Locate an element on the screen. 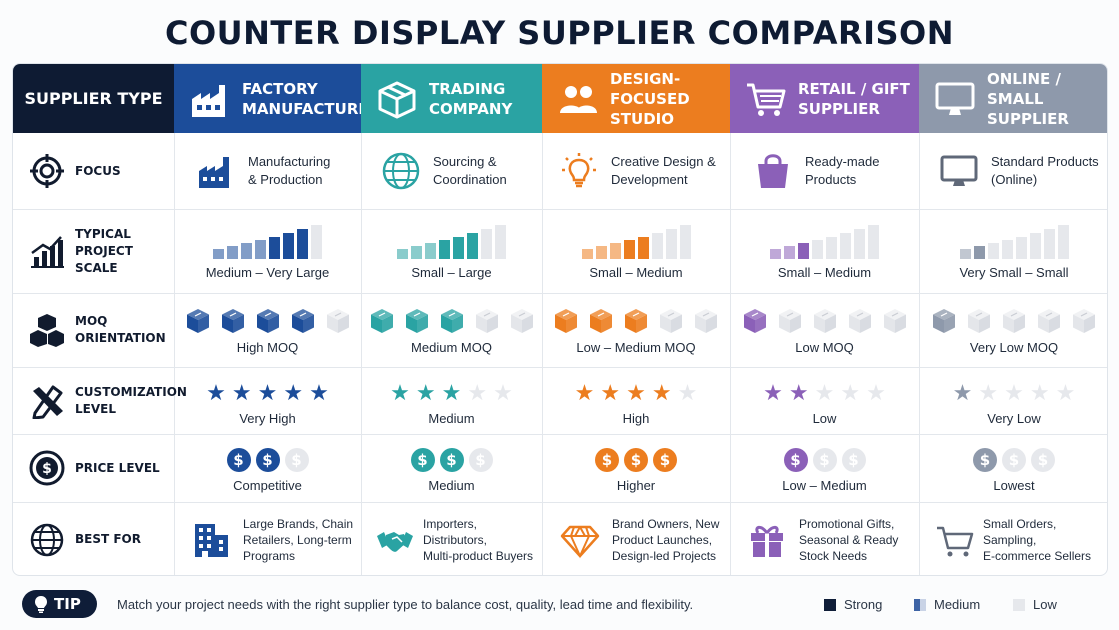  scale-cell-retail: Small – Medium is located at coordinates (824, 252).